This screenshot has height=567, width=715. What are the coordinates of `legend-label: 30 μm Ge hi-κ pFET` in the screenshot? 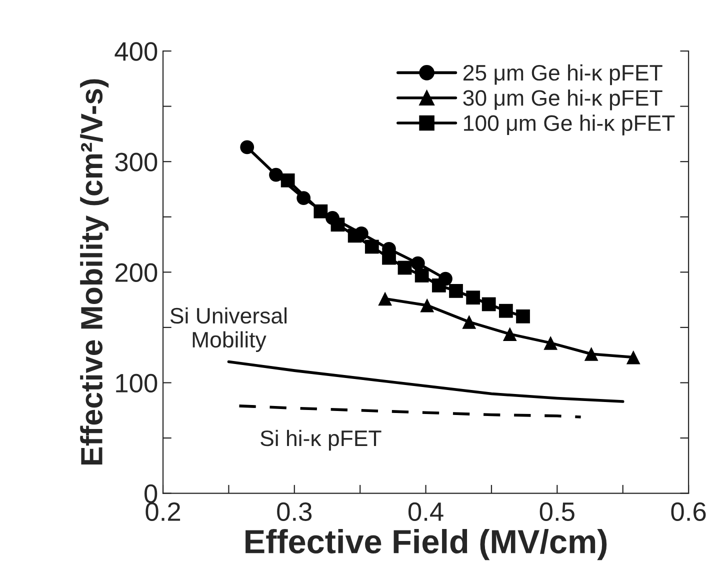 It's located at (562, 100).